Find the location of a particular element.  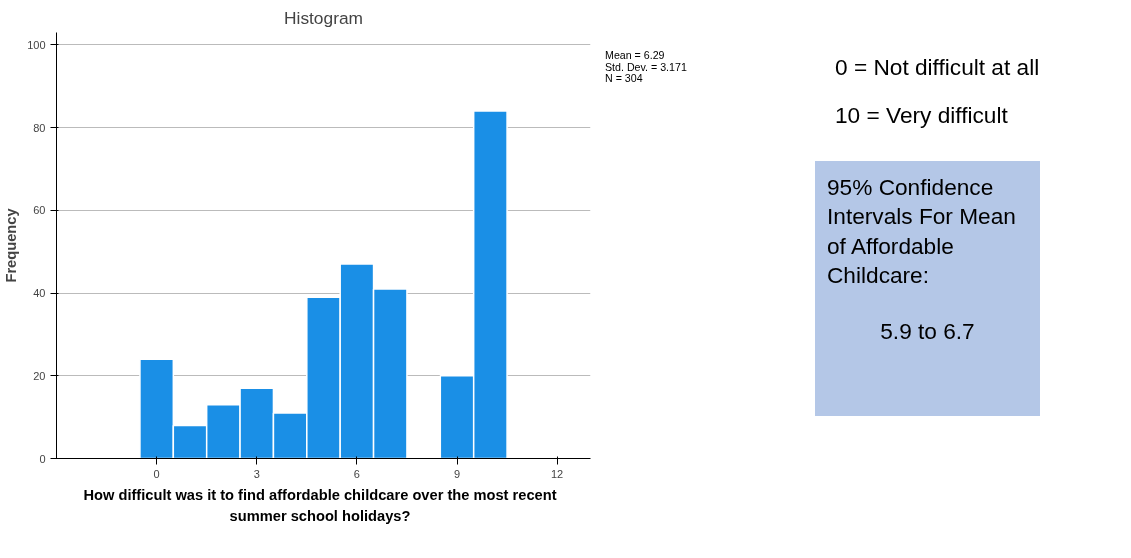

text: Std. Dev. = 3.171 is located at coordinates (646, 67).